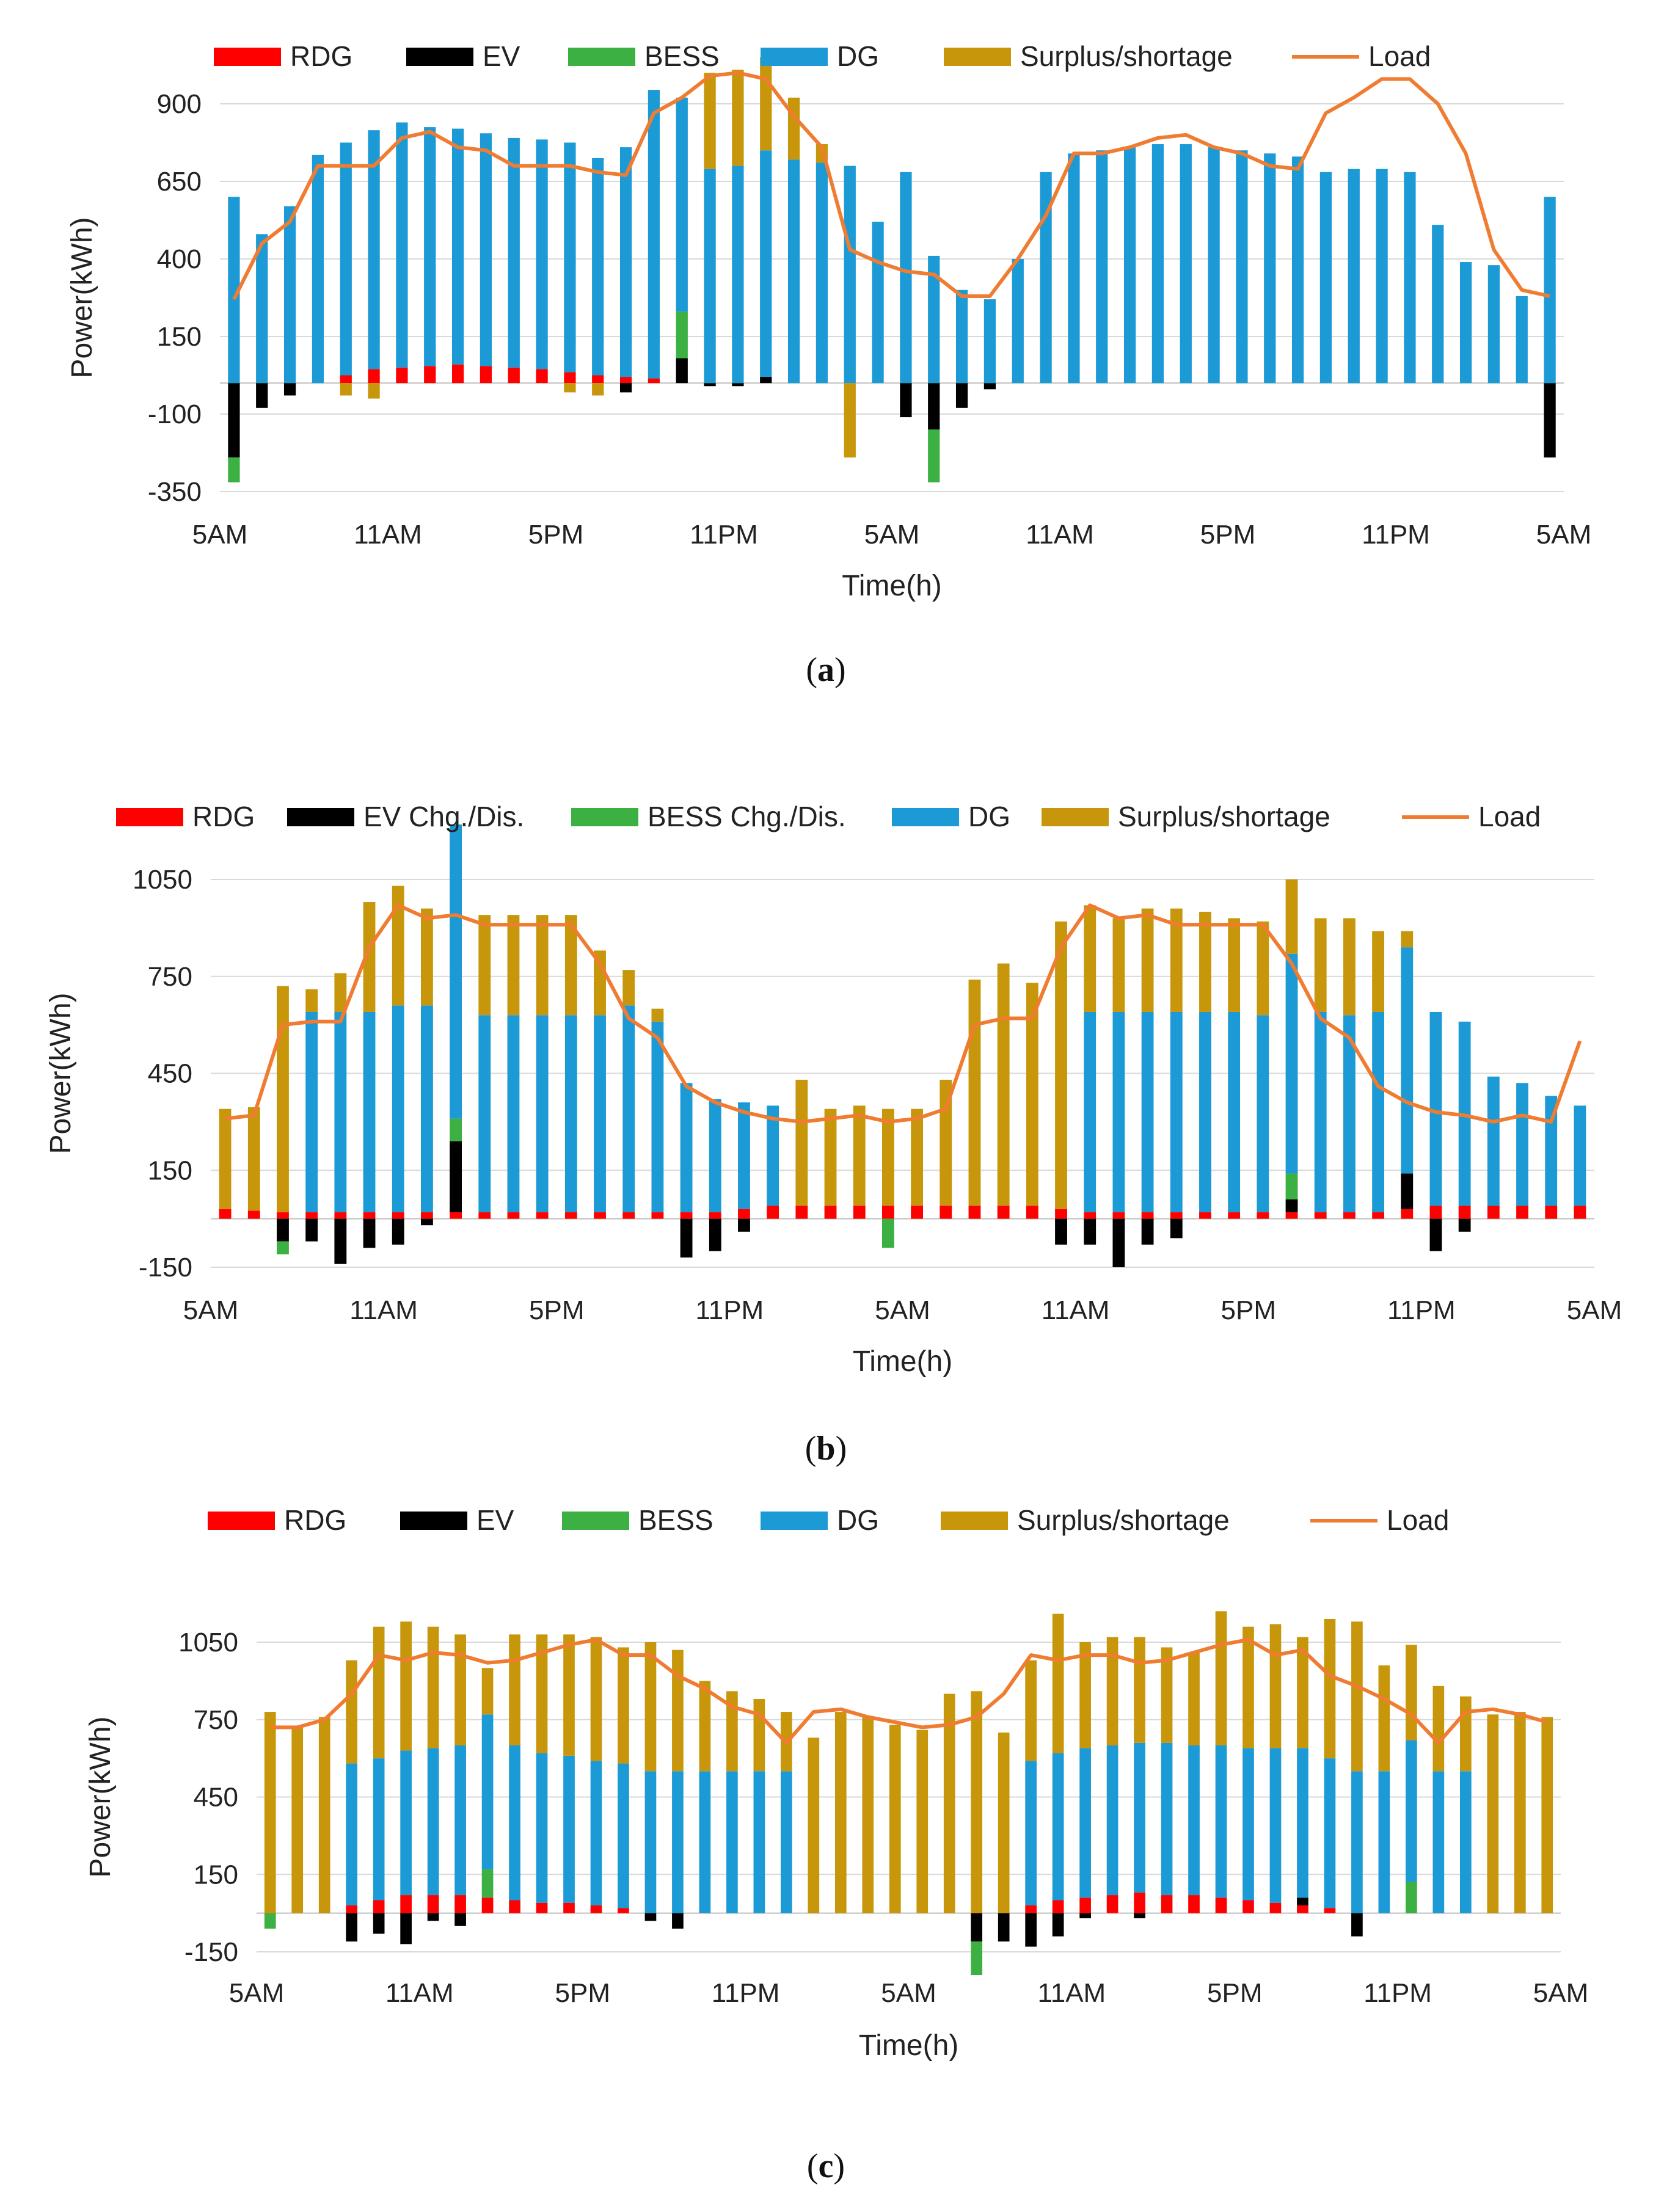 The image size is (1653, 2212). What do you see at coordinates (1400, 56) in the screenshot?
I see `legend-label: Load` at bounding box center [1400, 56].